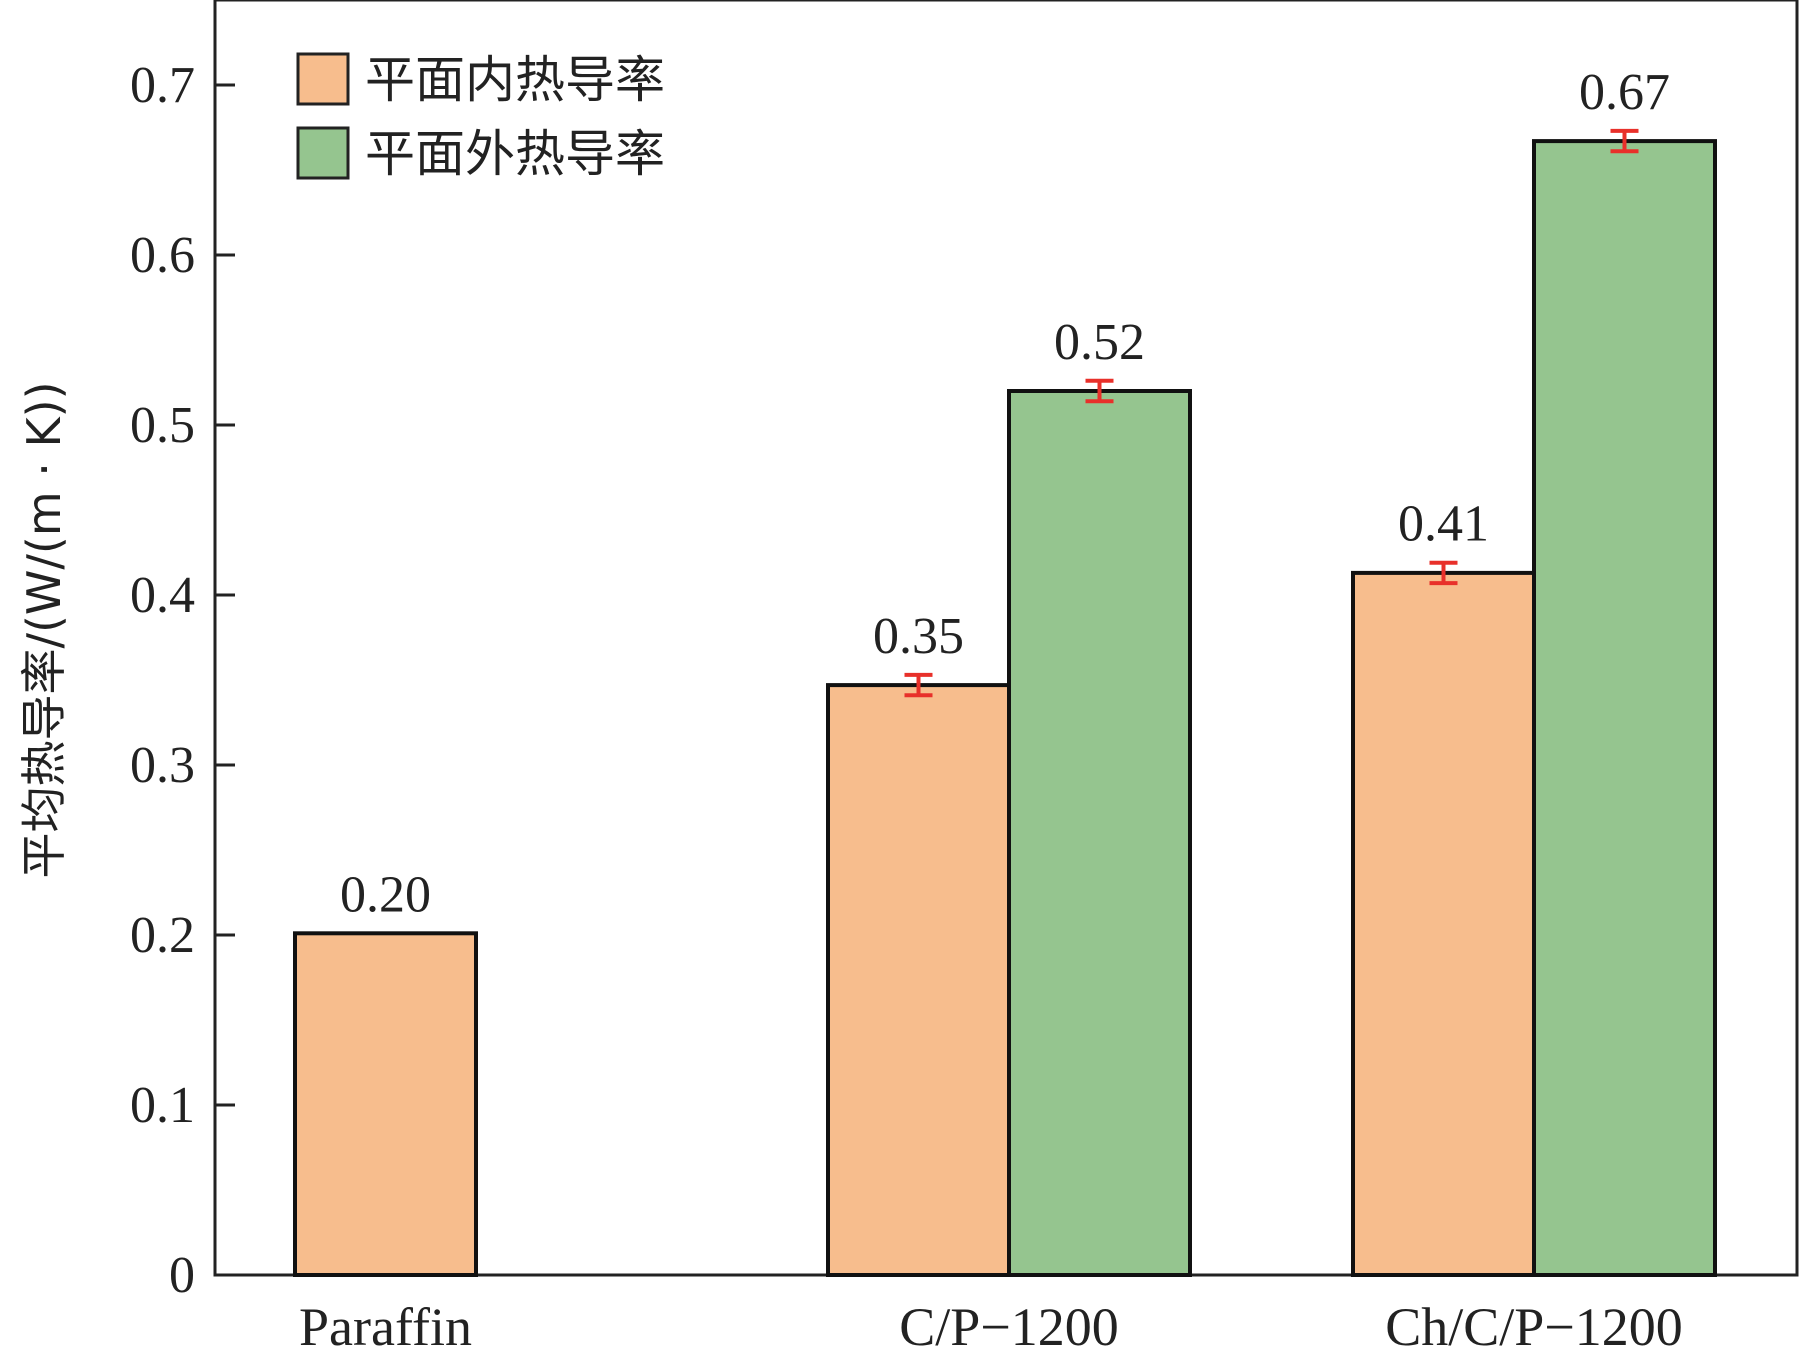  I want to click on legend-label-out-of-plane: 平面外热导率, so click(515, 154).